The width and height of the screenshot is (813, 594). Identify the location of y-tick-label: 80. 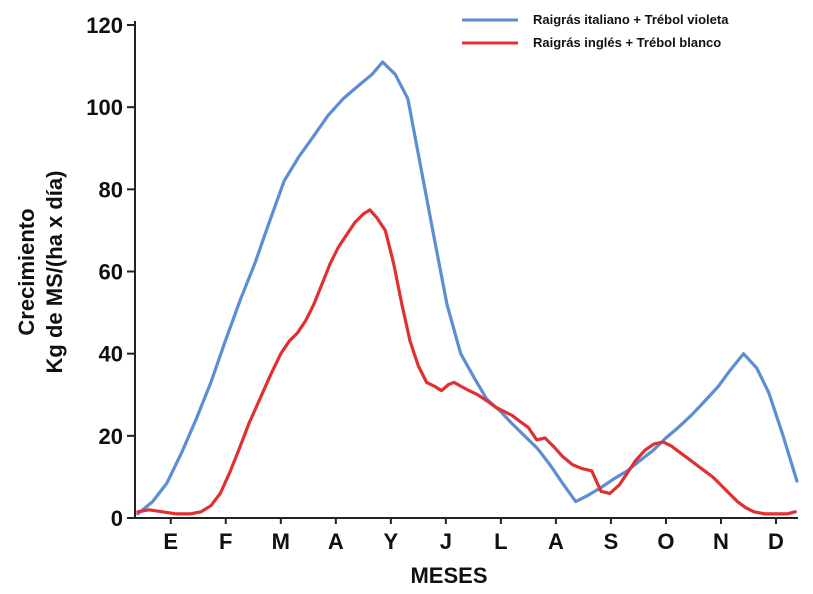
(111, 189).